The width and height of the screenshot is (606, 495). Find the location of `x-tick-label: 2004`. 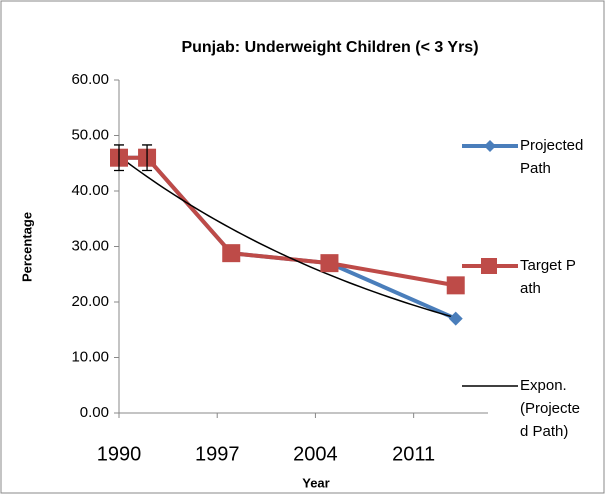

x-tick-label: 2004 is located at coordinates (315, 454).